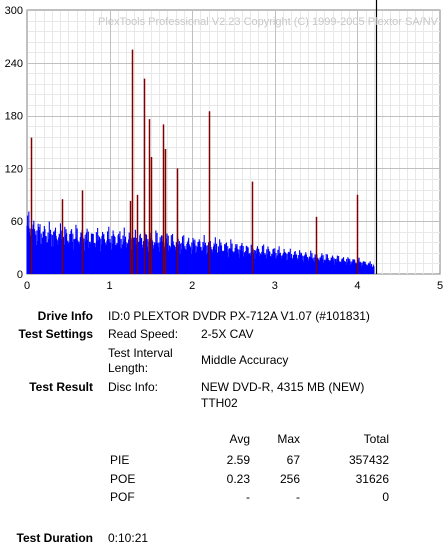 This screenshot has width=446, height=545. I want to click on x-tick-label: 1, so click(110, 286).